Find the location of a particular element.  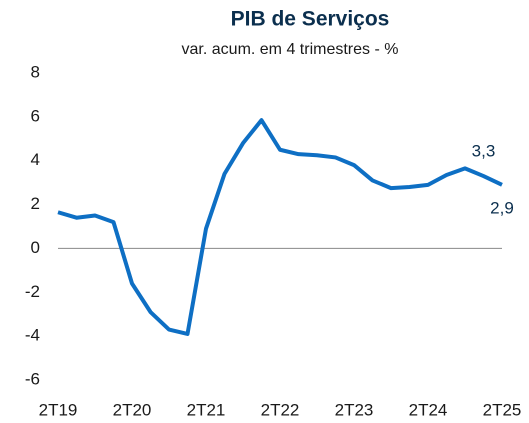

x-tick-label: 2T19 is located at coordinates (58, 409).